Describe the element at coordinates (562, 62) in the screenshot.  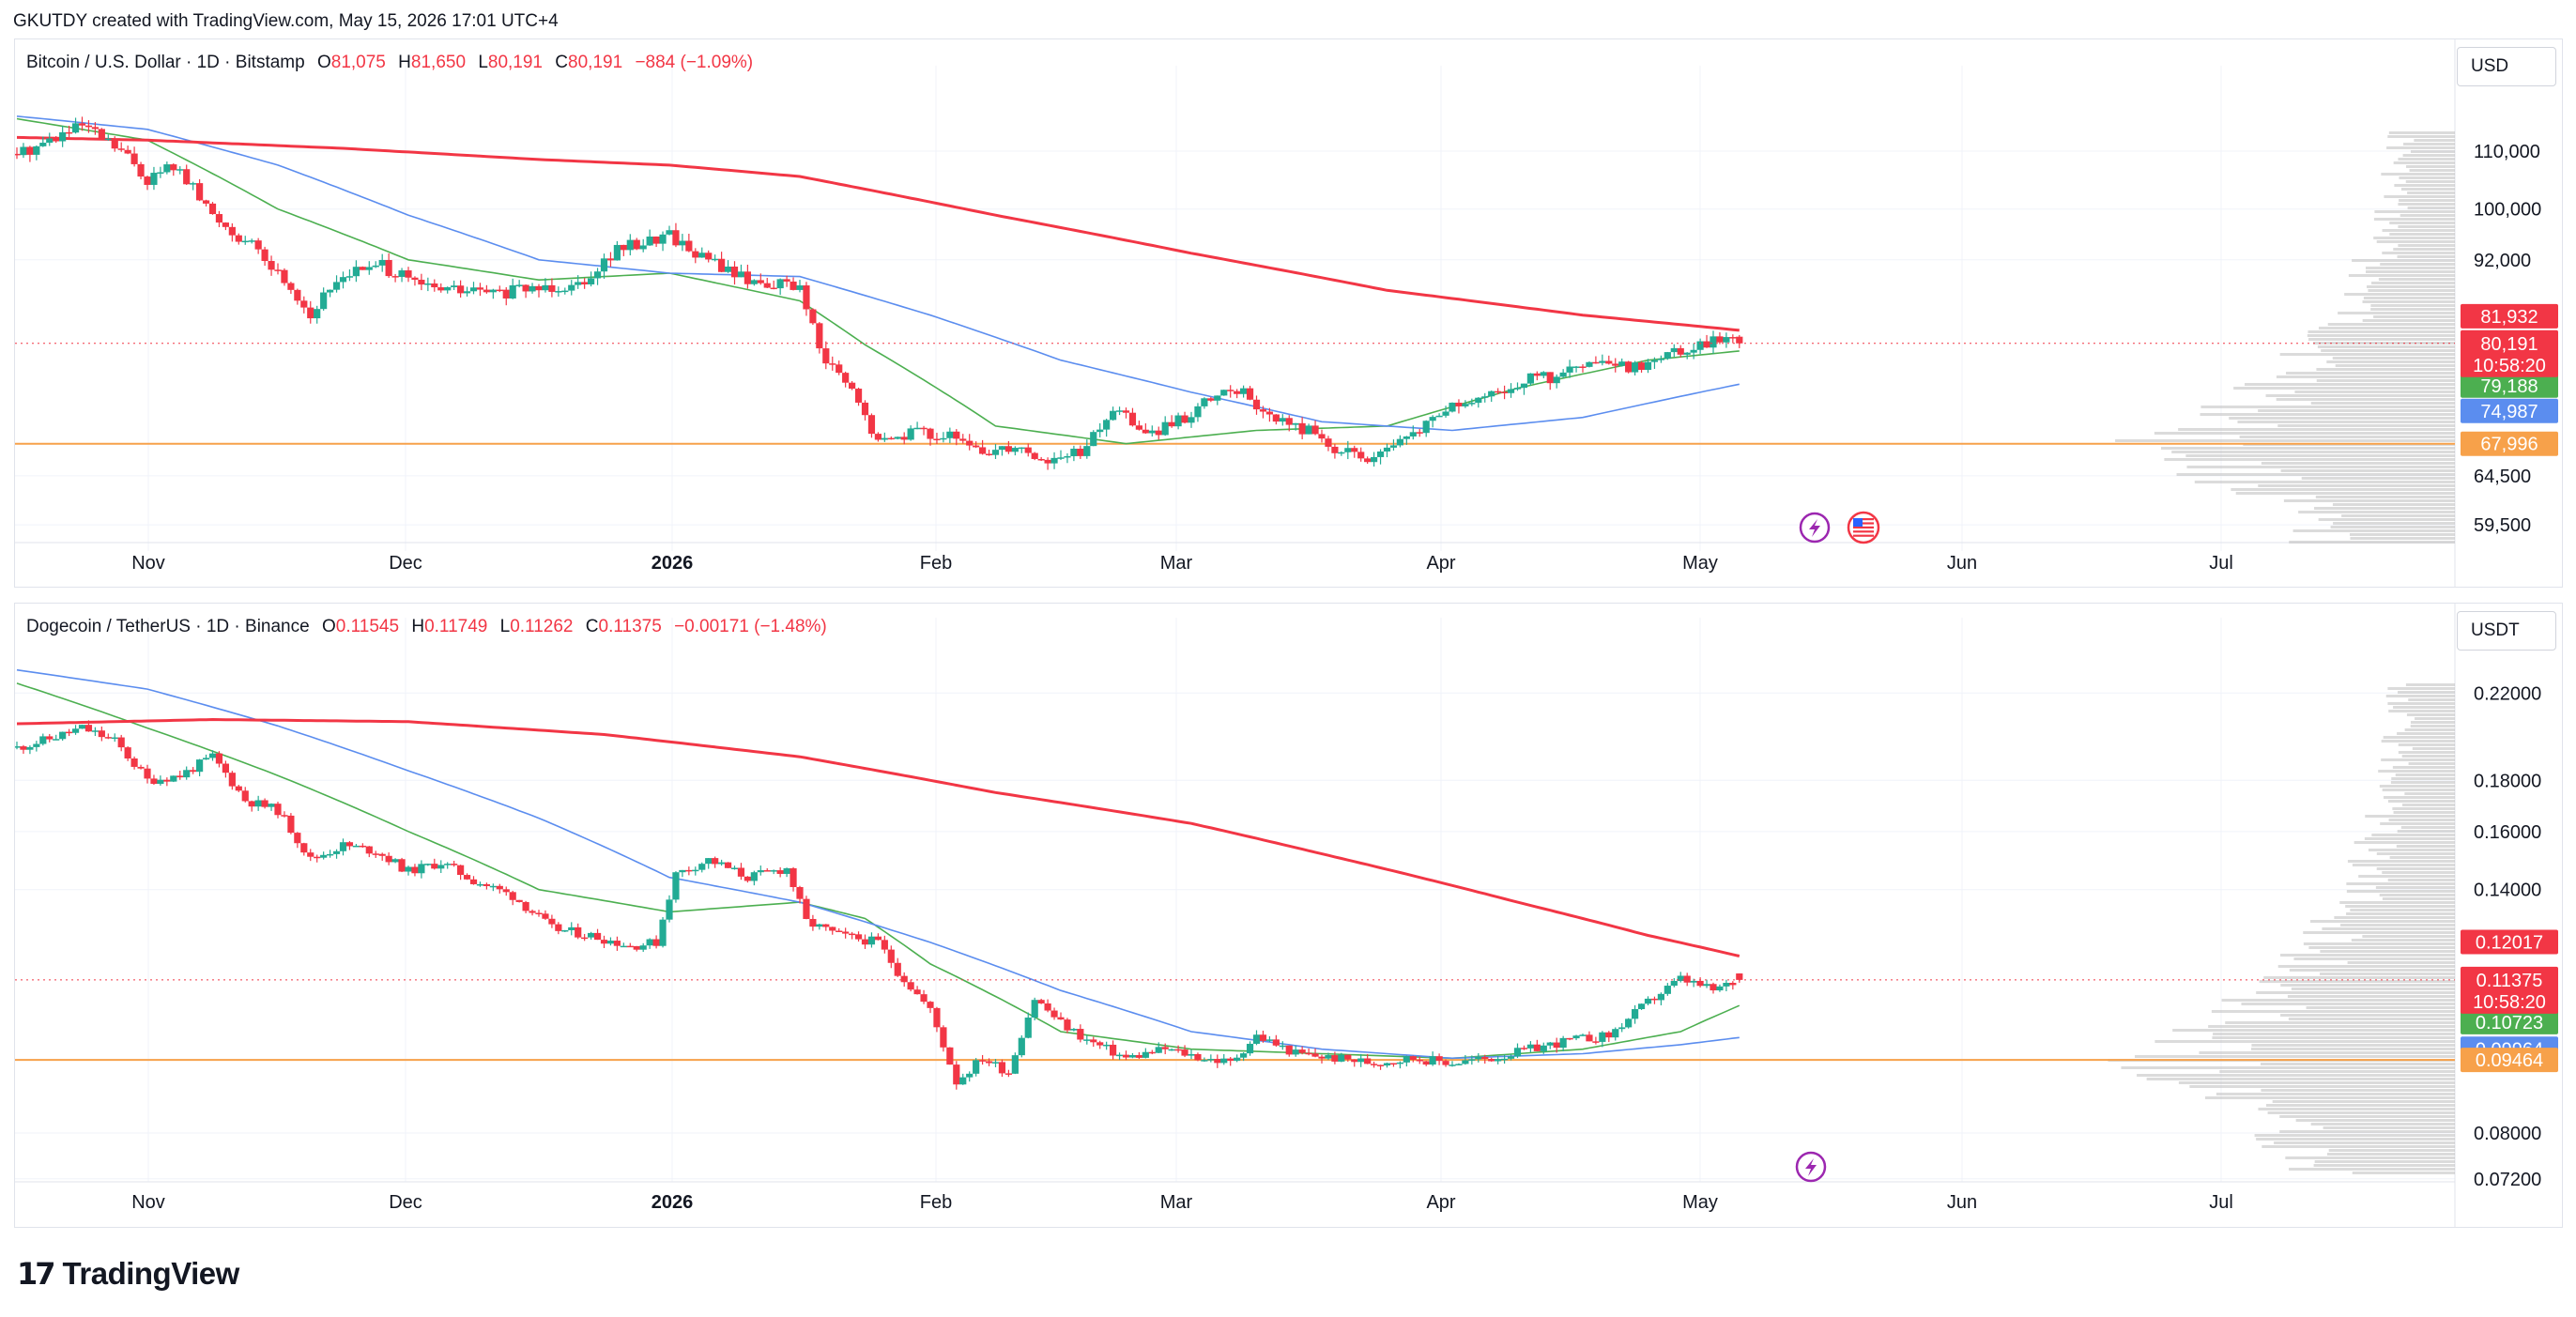
I see `btc-close-label: C` at that location.